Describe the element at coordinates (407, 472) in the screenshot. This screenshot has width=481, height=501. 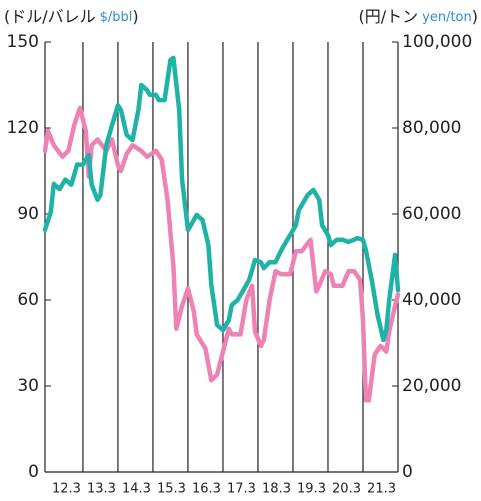
I see `y2-tick-label: 0` at that location.